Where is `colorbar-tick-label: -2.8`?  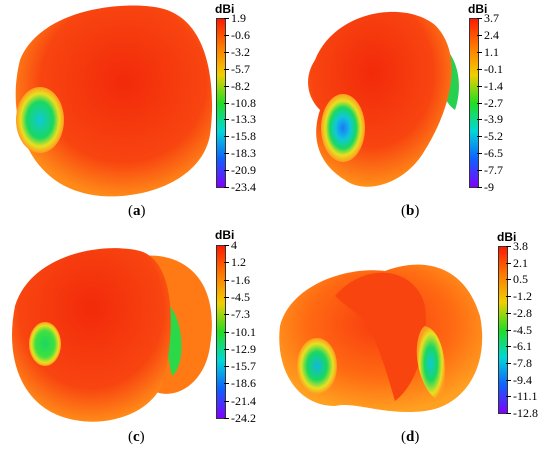
colorbar-tick-label: -2.8 is located at coordinates (522, 312).